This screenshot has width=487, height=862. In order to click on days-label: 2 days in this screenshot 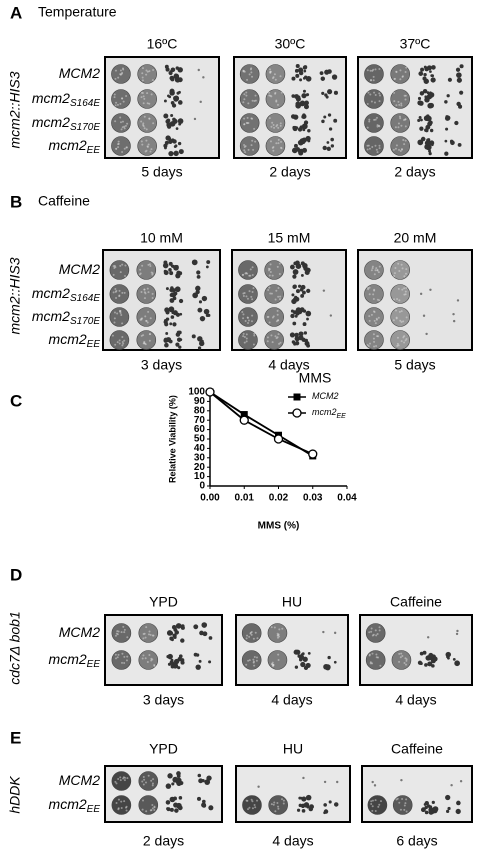, I will do `click(163, 841)`.